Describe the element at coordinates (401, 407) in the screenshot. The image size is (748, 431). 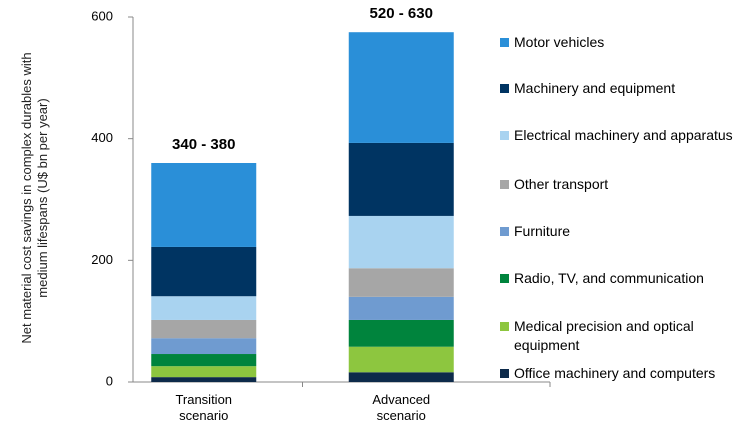
I see `x-tick-label: Advanced scenario` at that location.